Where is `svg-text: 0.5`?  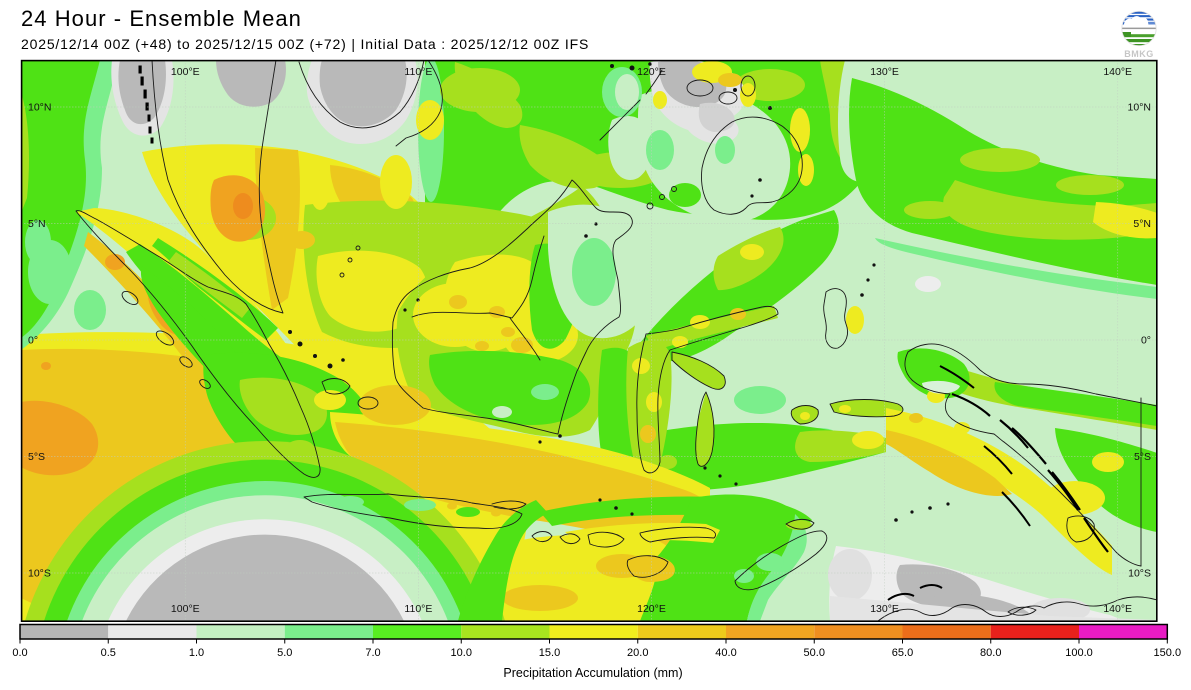
svg-text: 0.5 is located at coordinates (108, 653).